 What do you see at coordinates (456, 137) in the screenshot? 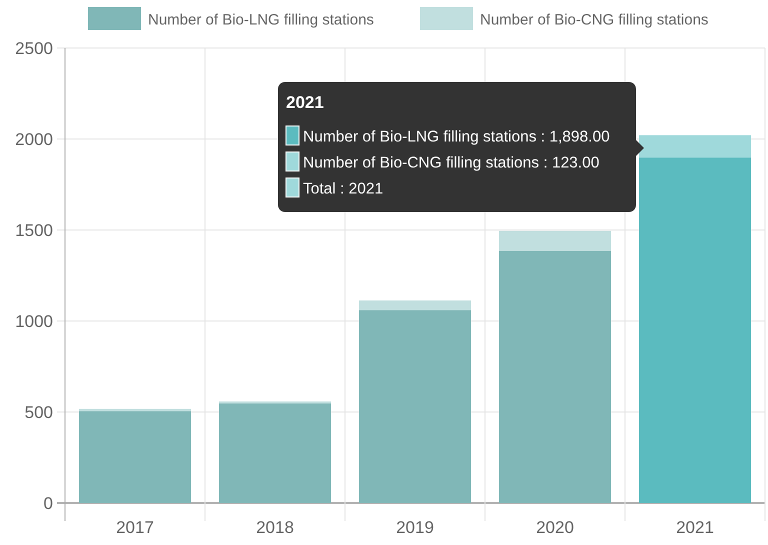
I see `annotation: Number of Bio-LNG filling stations : 1,898.00` at bounding box center [456, 137].